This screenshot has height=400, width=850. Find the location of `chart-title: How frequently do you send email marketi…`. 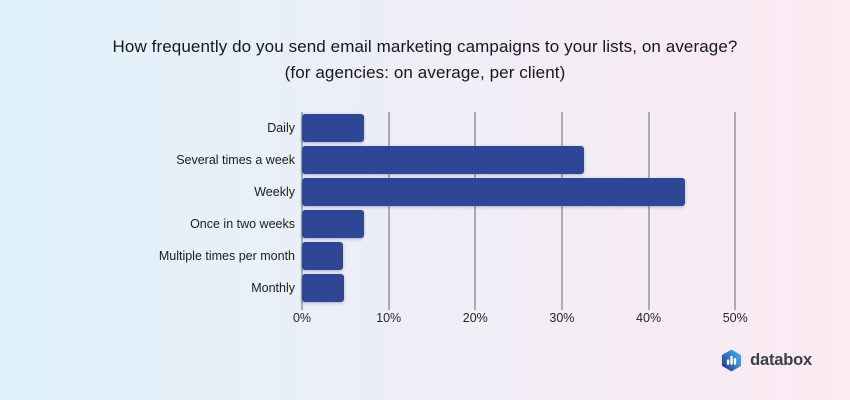

chart-title: How frequently do you send email marketi… is located at coordinates (425, 60).